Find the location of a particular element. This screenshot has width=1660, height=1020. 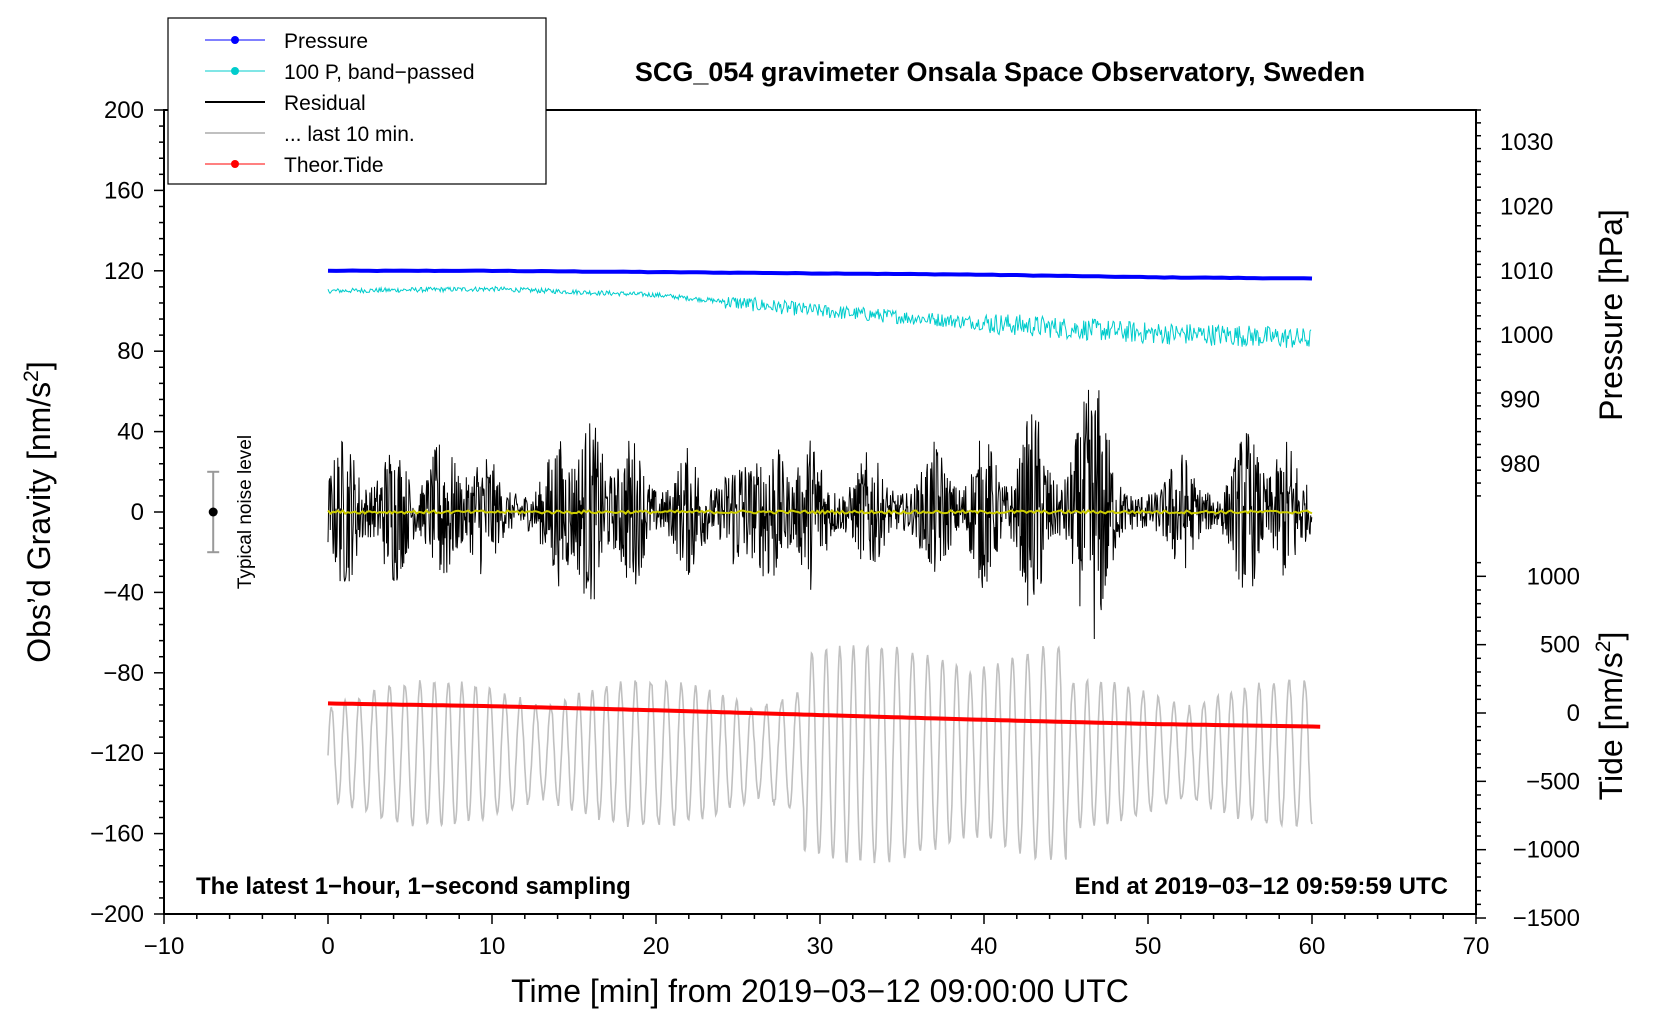

smoothed-residual-line is located at coordinates (820, 512).